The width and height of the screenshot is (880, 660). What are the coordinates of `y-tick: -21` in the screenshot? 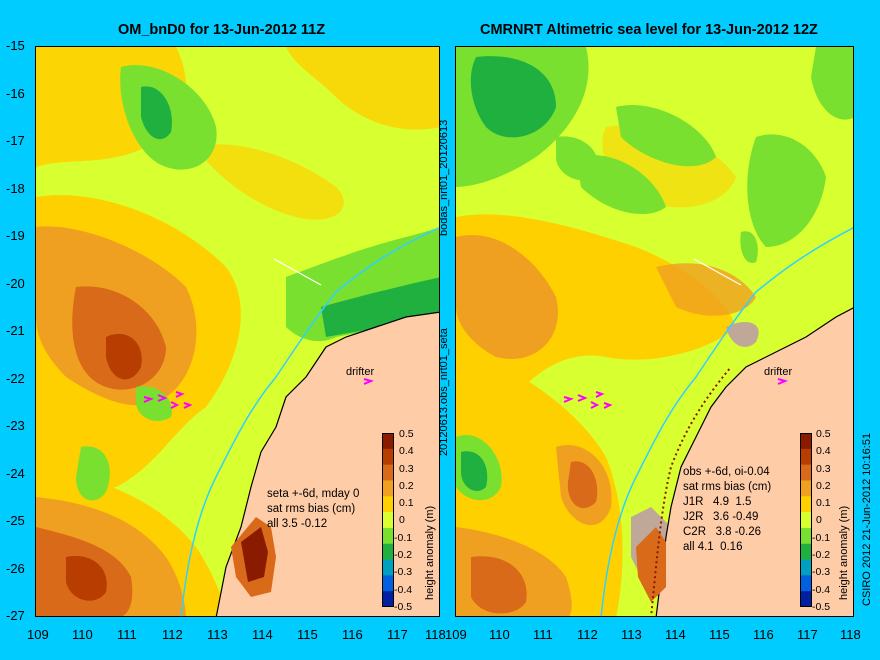 It's located at (15, 330).